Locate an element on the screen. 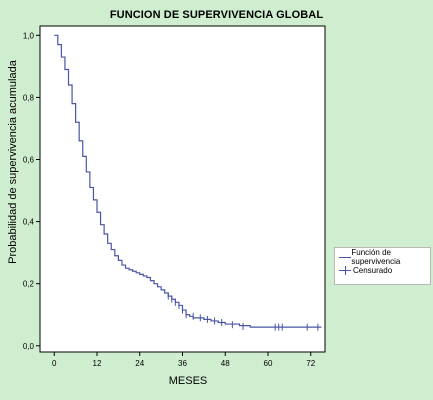 Image resolution: width=433 pixels, height=400 pixels. x-tick-label: 36 is located at coordinates (182, 363).